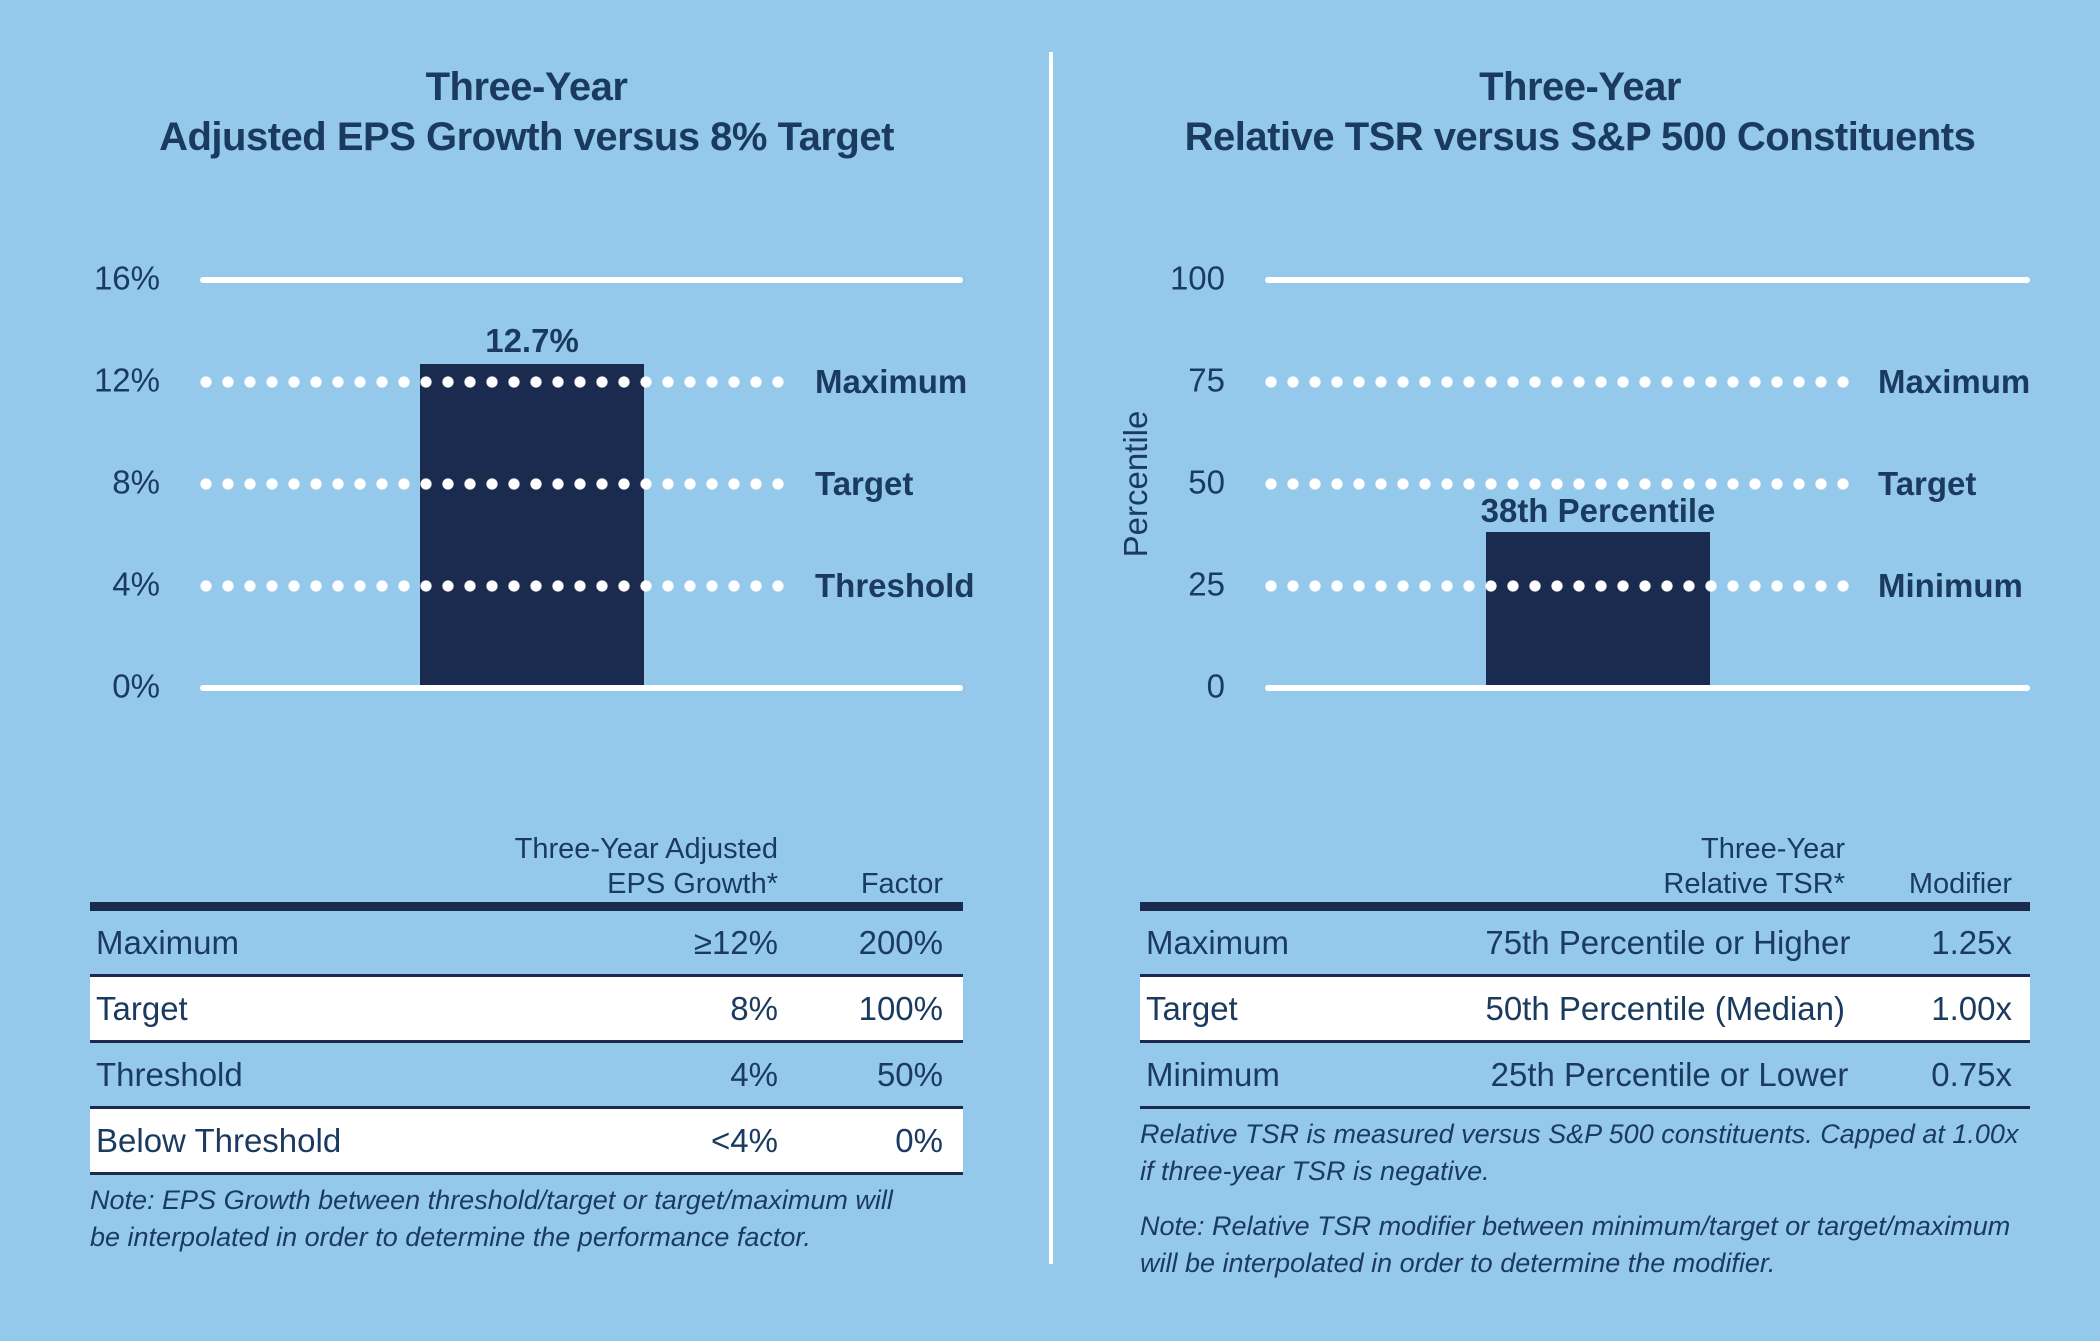  I want to click on row-growth: 8%, so click(754, 1008).